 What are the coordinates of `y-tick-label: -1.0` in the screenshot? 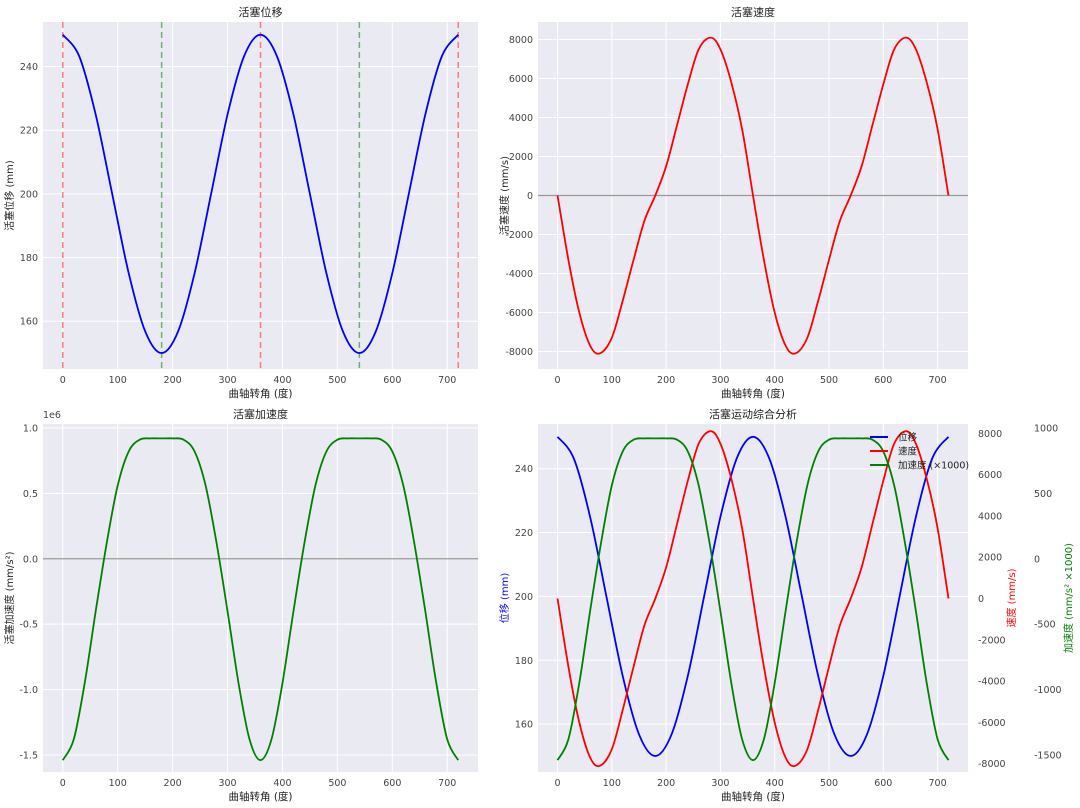 It's located at (28, 690).